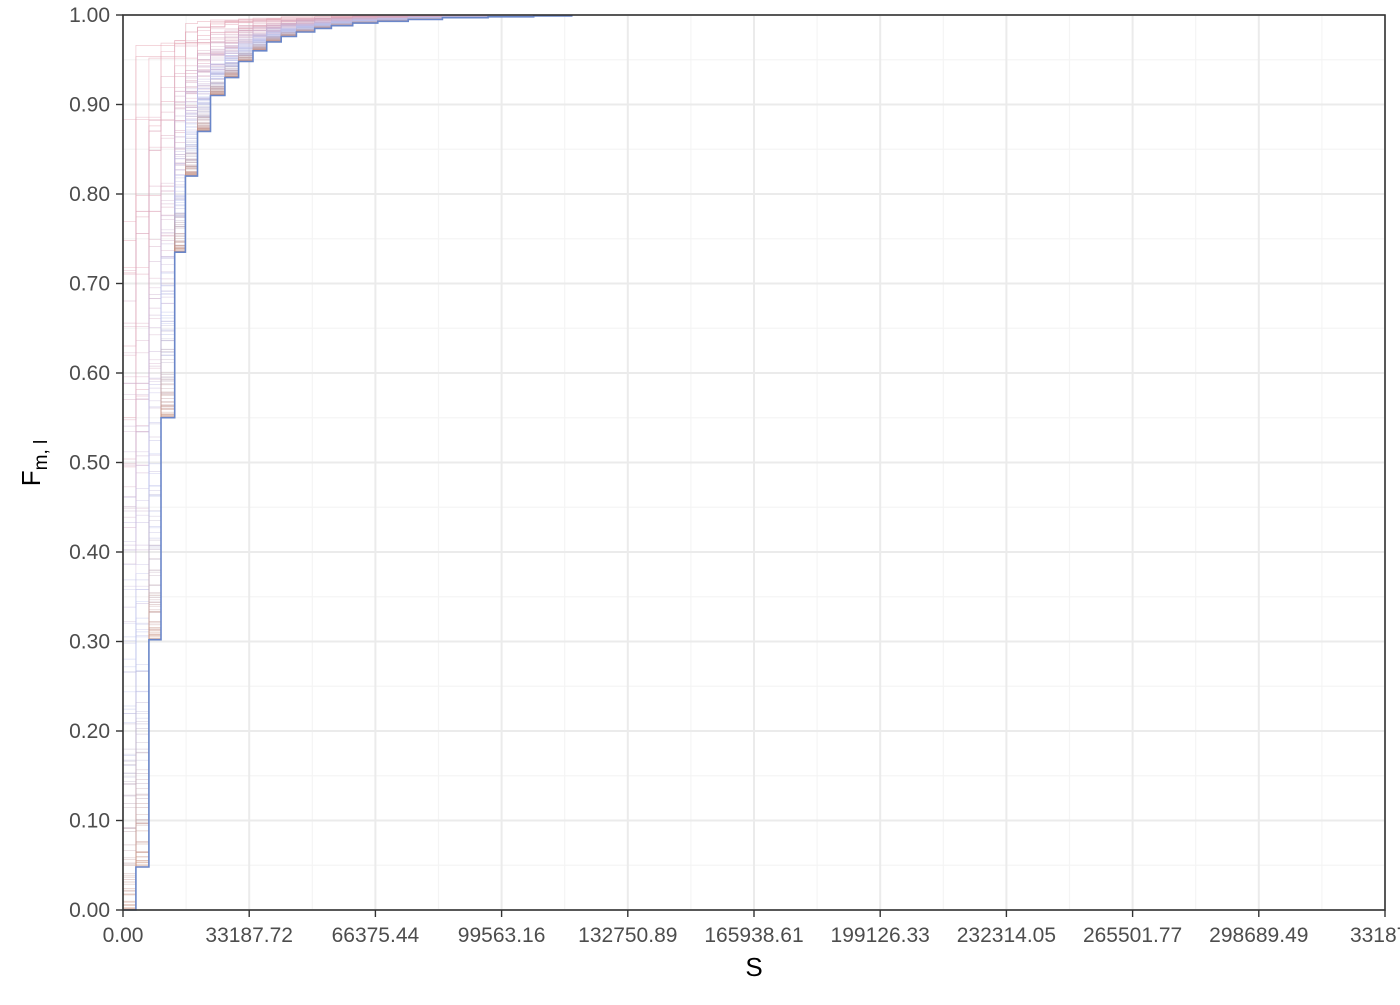 The image size is (1400, 1005). What do you see at coordinates (89, 910) in the screenshot?
I see `y-tick-label: 0.00` at bounding box center [89, 910].